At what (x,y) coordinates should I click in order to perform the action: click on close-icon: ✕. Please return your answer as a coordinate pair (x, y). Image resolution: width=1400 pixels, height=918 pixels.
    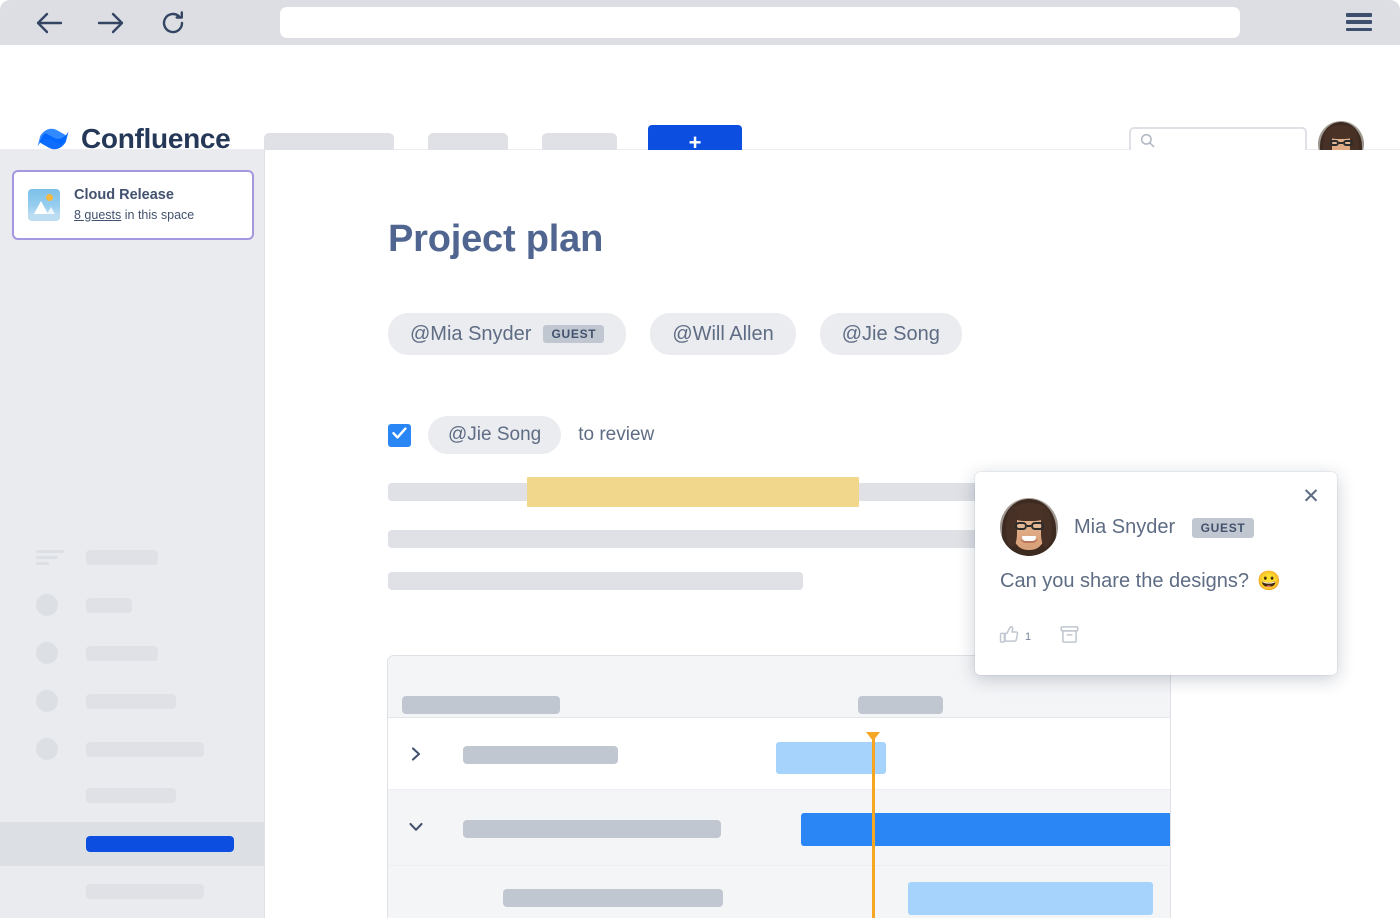
    Looking at the image, I should click on (1311, 496).